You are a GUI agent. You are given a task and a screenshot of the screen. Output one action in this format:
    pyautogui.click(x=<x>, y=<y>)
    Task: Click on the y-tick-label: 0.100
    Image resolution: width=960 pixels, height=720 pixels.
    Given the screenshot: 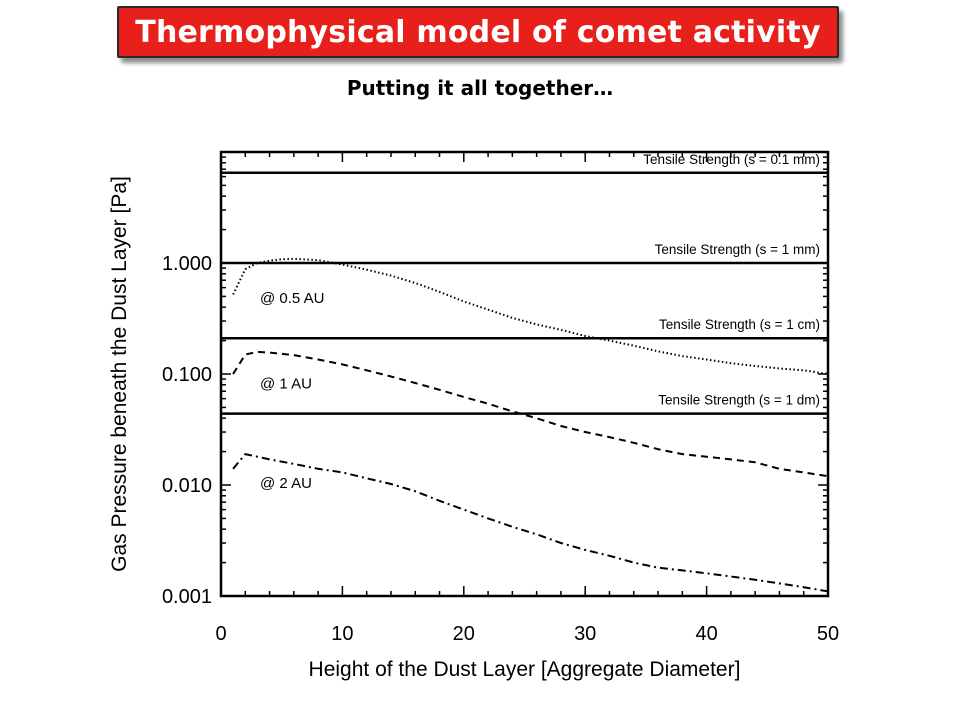 What is the action you would take?
    pyautogui.click(x=187, y=375)
    